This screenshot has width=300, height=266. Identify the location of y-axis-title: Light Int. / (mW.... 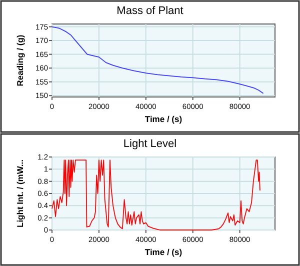
(20, 194).